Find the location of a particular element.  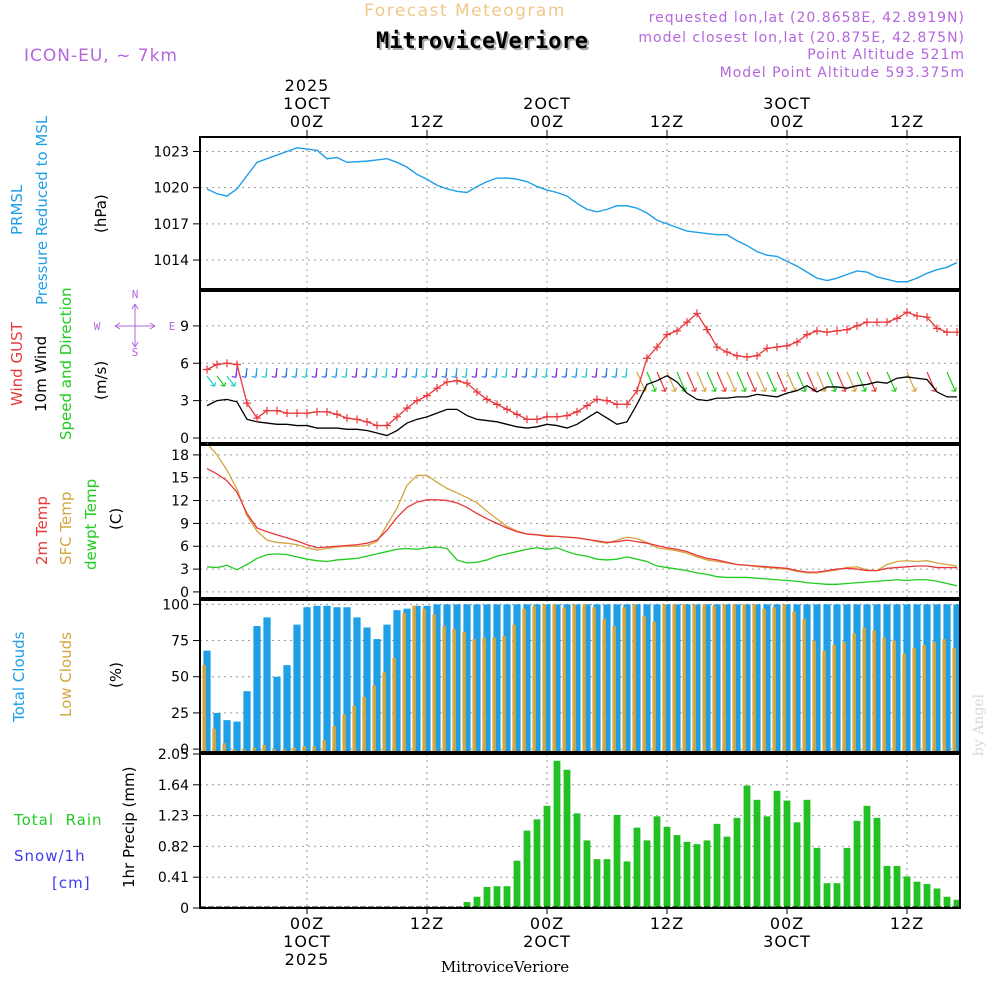

pressure-label-1: PRMSL is located at coordinates (17, 209).